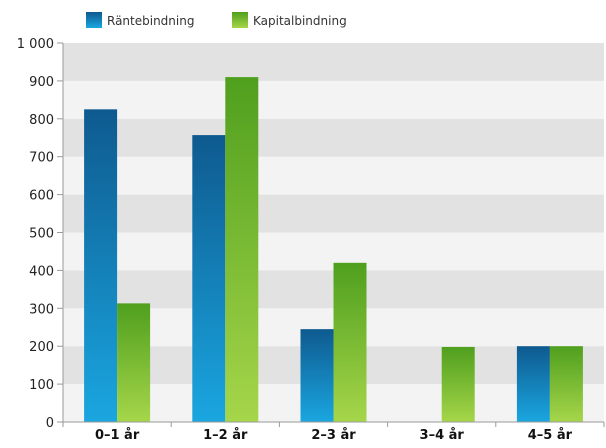 The height and width of the screenshot is (448, 606). What do you see at coordinates (41, 385) in the screenshot?
I see `y-tick-label: 100` at bounding box center [41, 385].